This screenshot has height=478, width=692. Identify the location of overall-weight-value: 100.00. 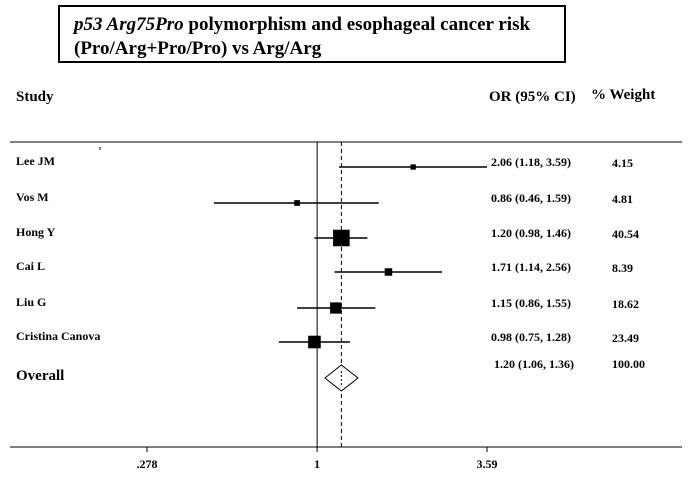
(628, 364).